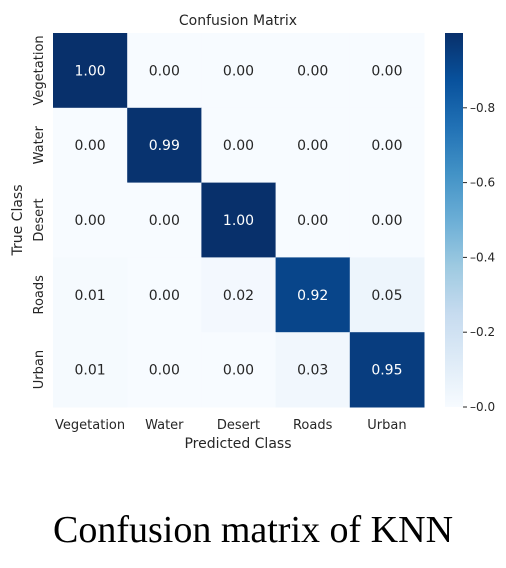 The width and height of the screenshot is (506, 568). Describe the element at coordinates (482, 332) in the screenshot. I see `colorbar-tick-label: –0.2` at that location.